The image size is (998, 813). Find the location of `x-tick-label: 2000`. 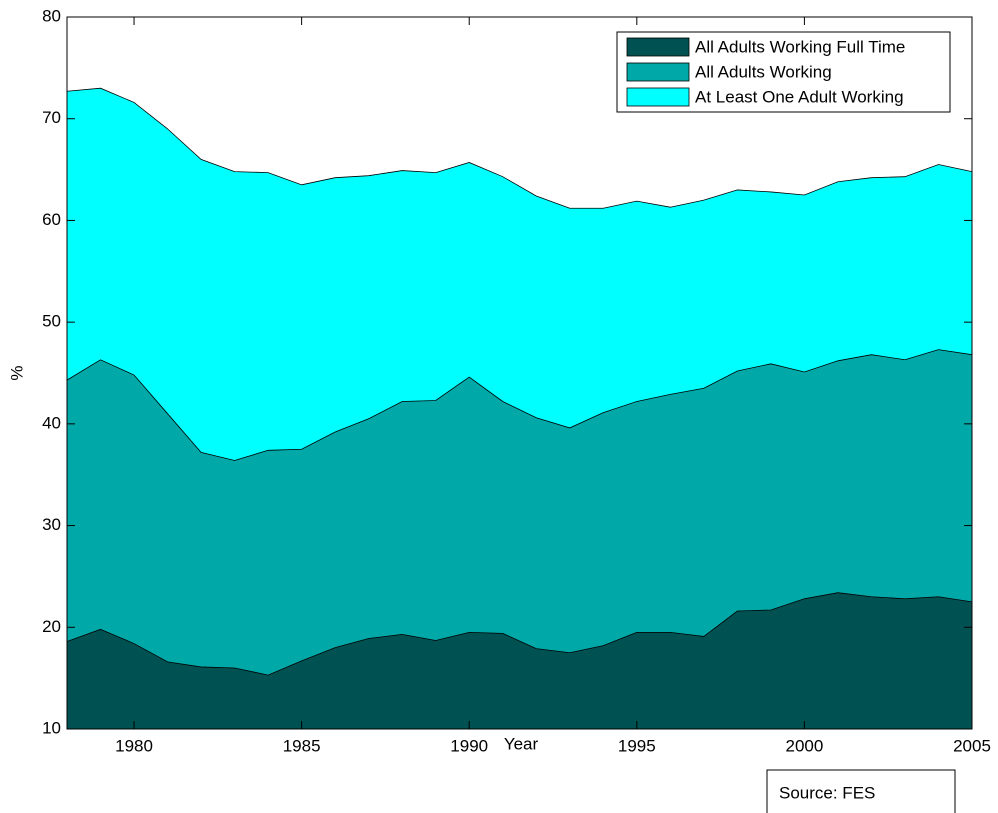

x-tick-label: 2000 is located at coordinates (804, 745).